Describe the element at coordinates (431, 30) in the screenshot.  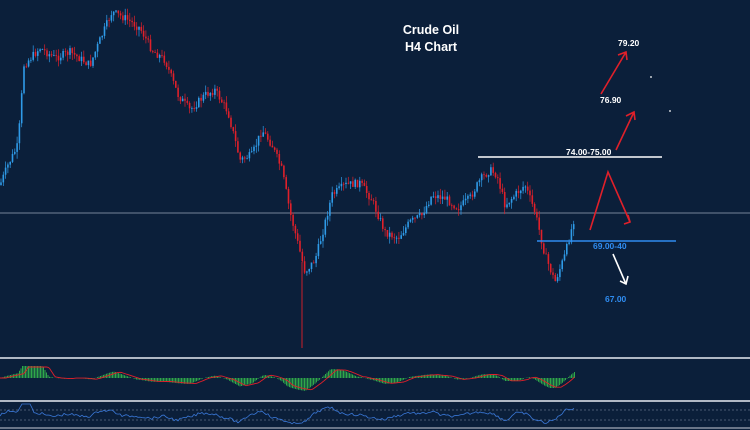
I see `chart-title: Crude Oil` at that location.